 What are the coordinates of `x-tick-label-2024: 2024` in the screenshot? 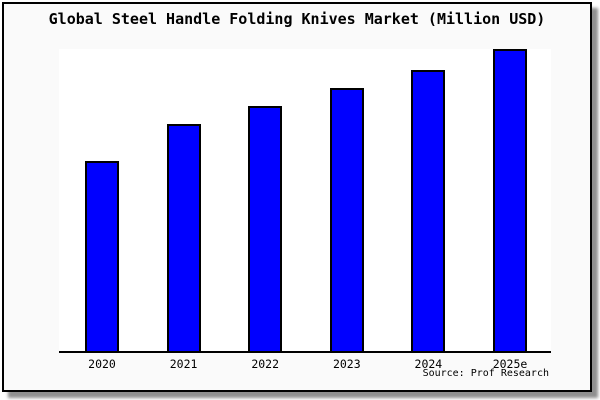 It's located at (428, 364).